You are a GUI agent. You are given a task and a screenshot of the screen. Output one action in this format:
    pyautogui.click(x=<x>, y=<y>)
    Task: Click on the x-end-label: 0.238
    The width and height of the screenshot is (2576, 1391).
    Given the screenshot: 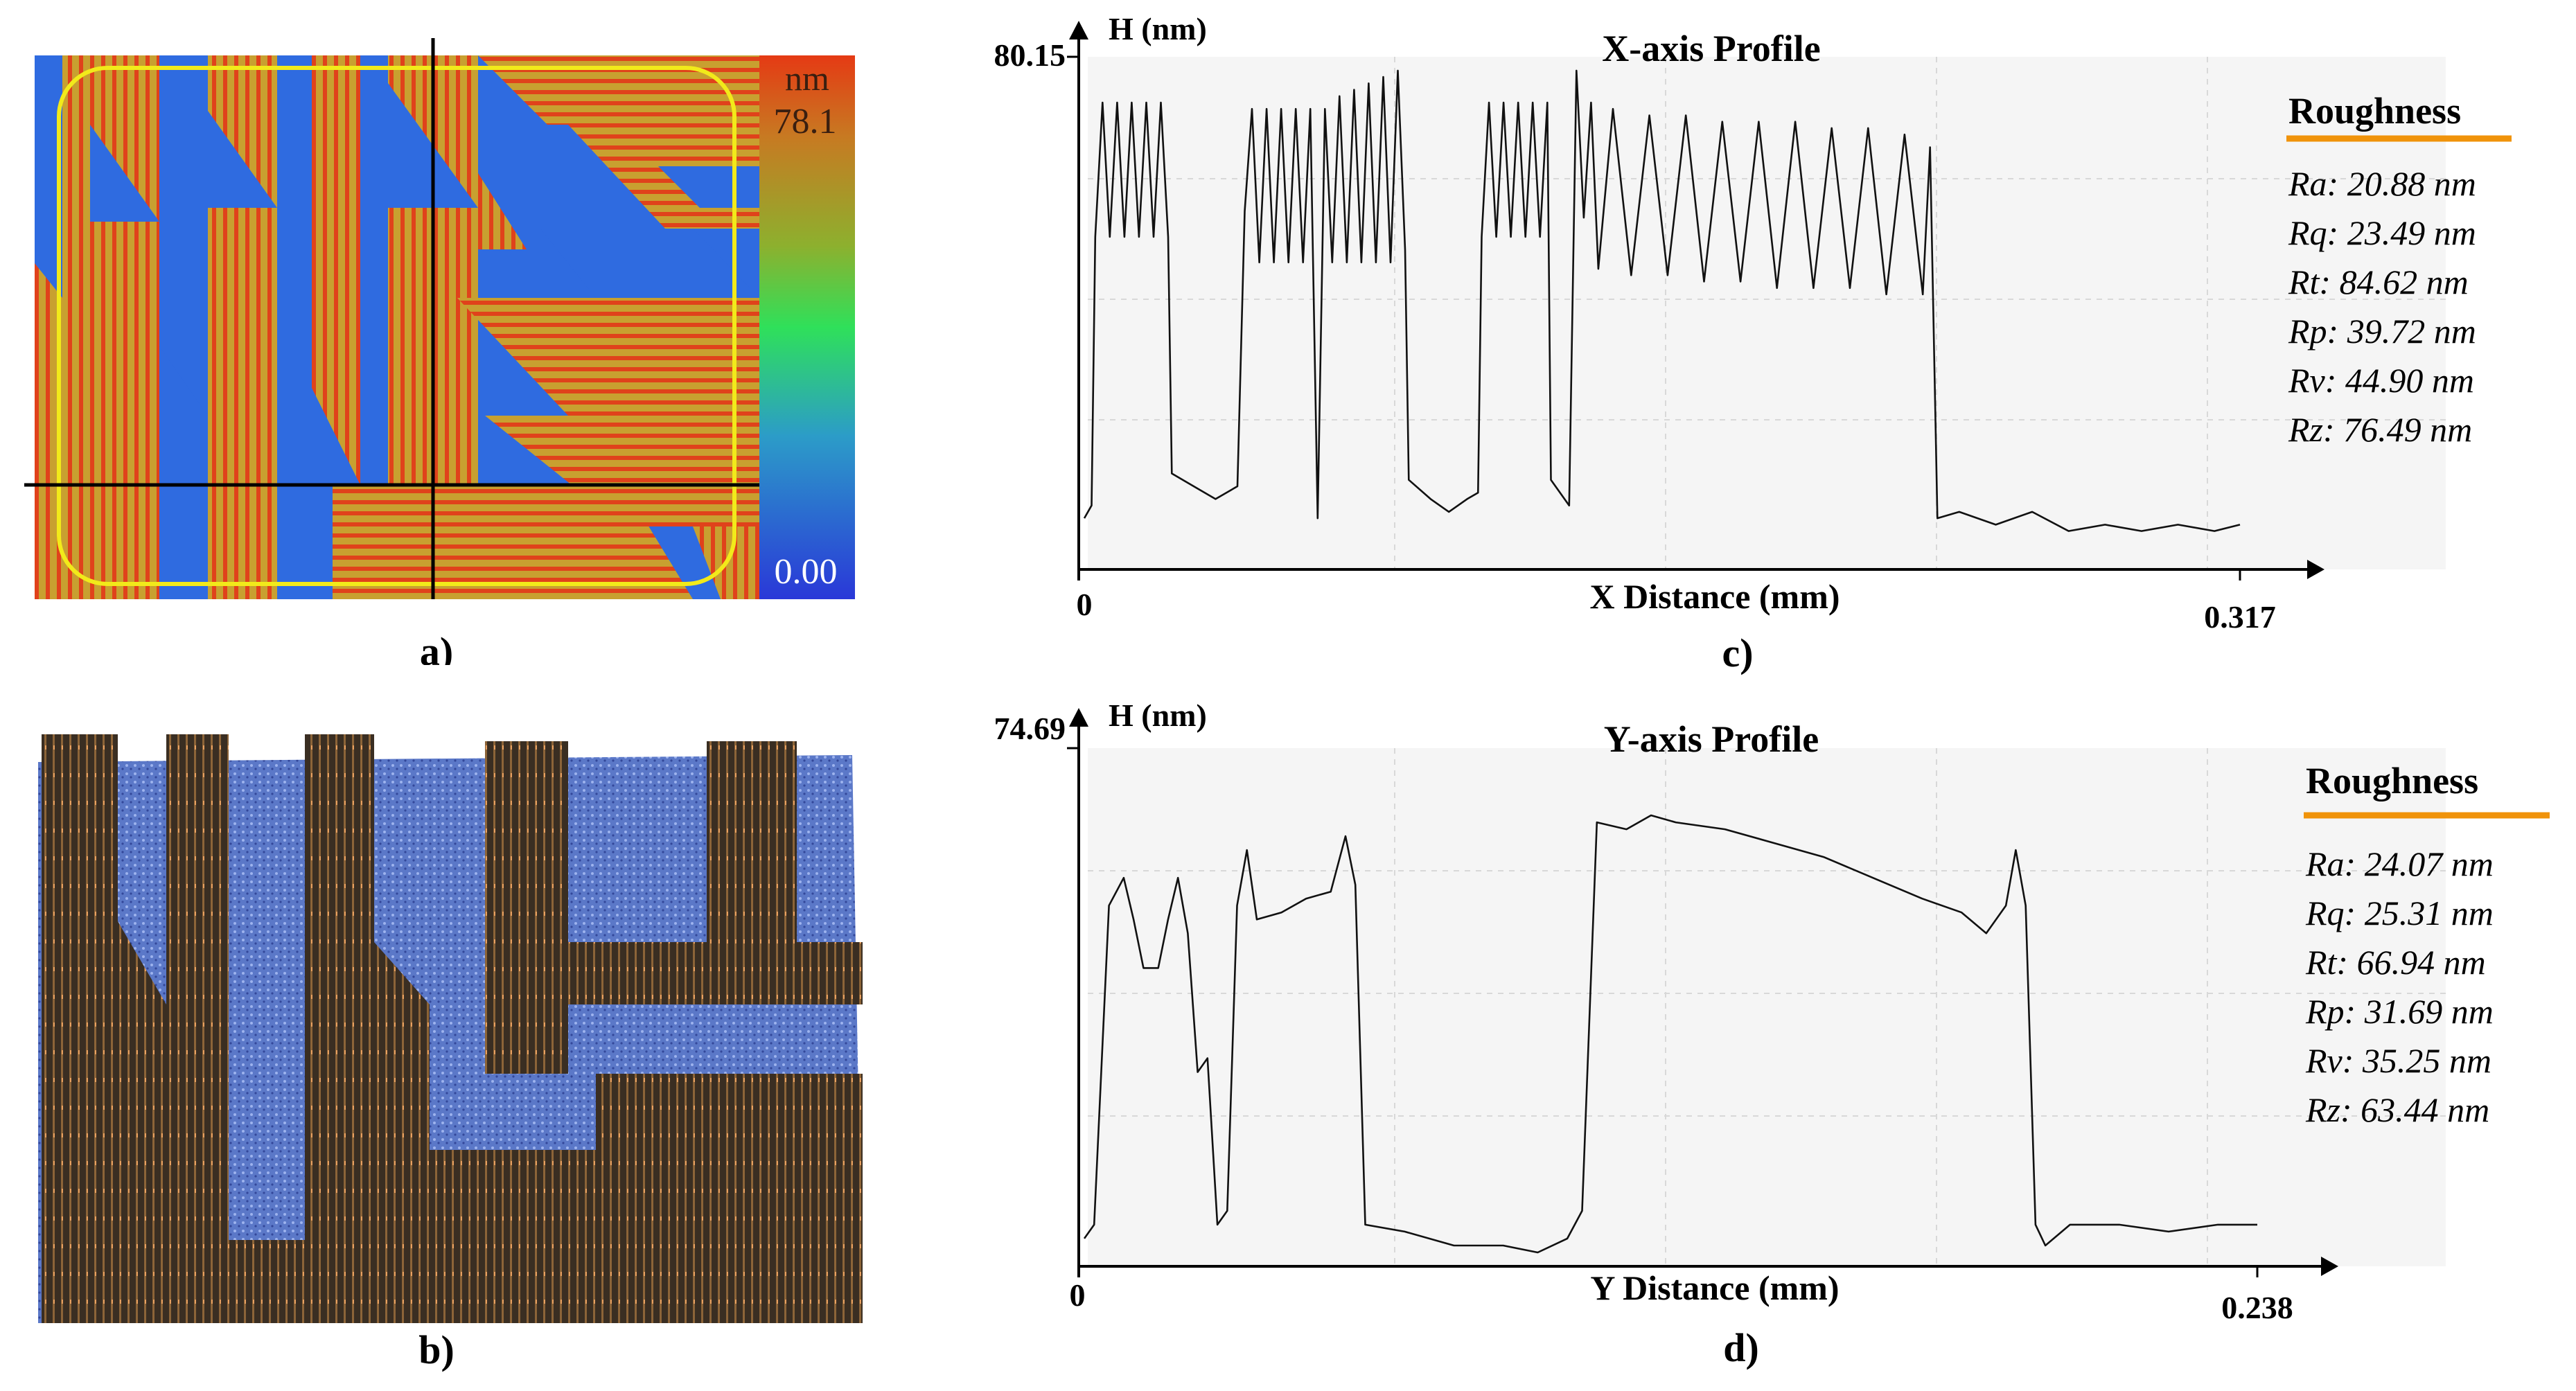 What is the action you would take?
    pyautogui.click(x=2257, y=1308)
    